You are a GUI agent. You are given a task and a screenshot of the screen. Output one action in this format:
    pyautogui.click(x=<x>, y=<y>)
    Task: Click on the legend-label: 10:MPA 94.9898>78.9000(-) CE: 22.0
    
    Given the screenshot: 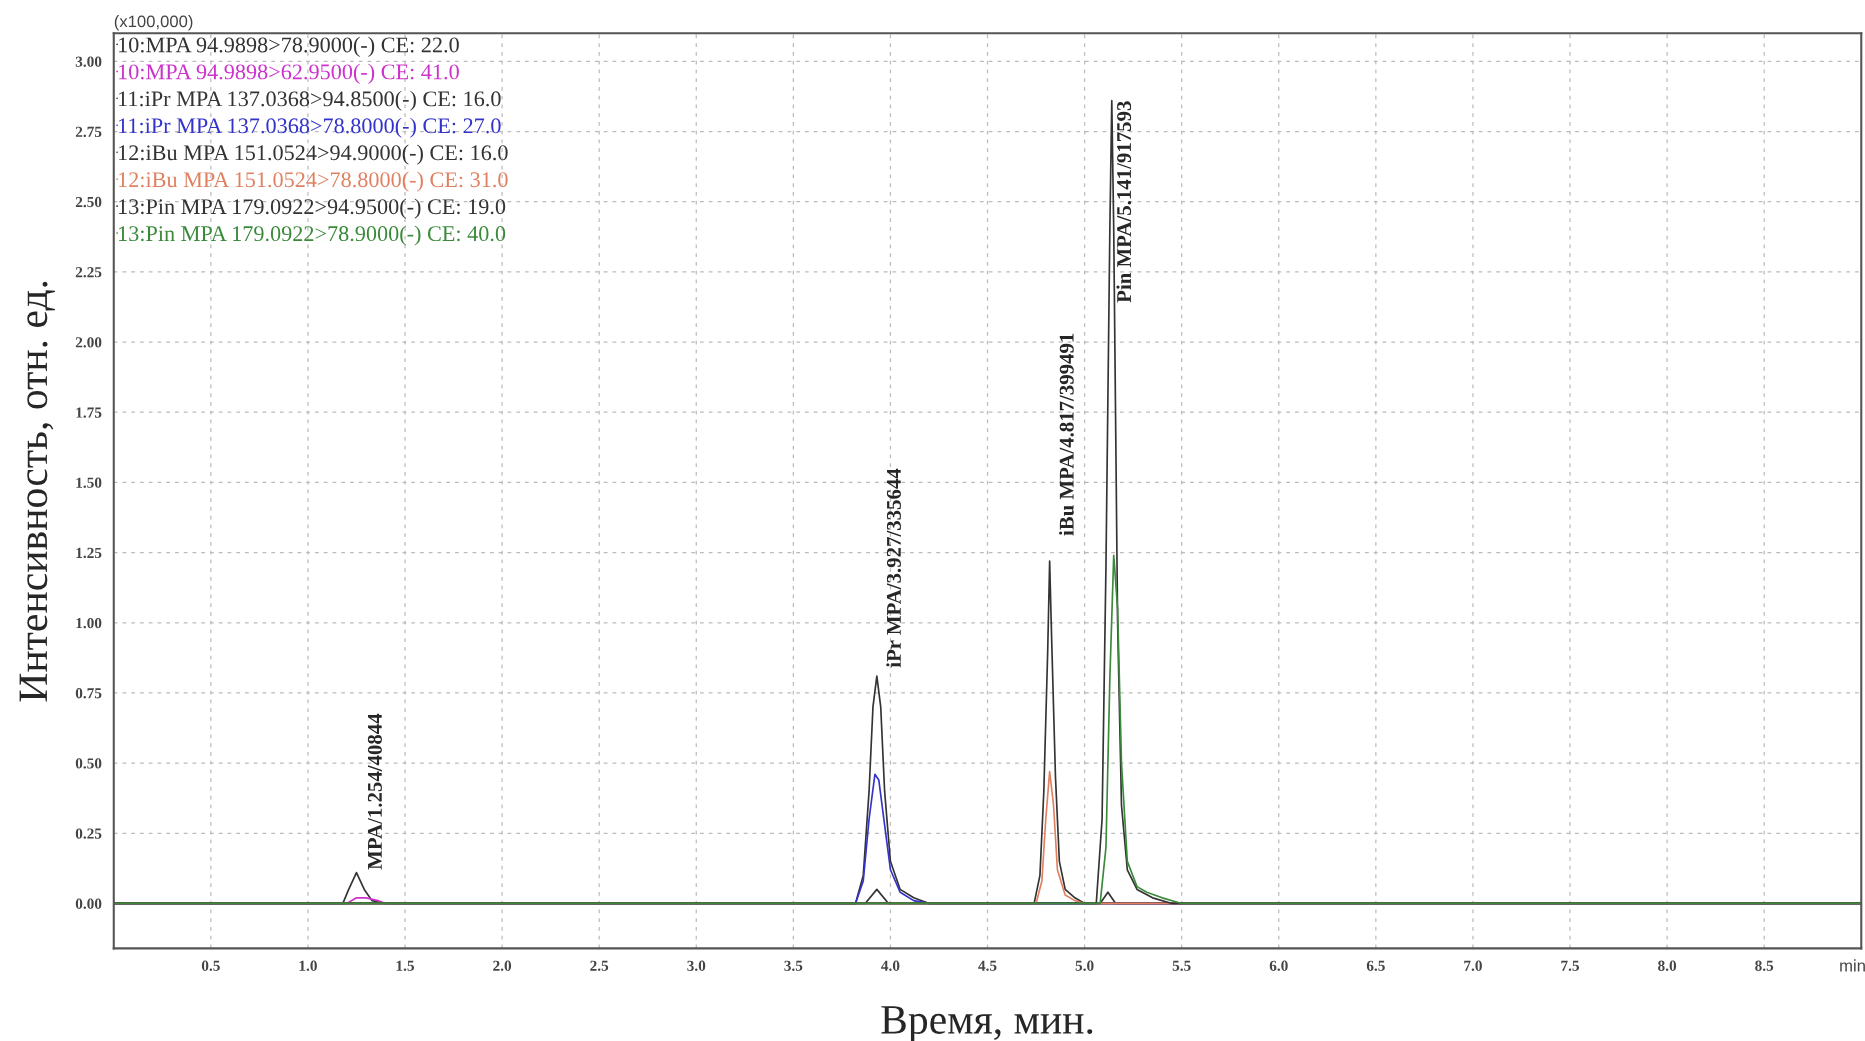 What is the action you would take?
    pyautogui.click(x=289, y=46)
    